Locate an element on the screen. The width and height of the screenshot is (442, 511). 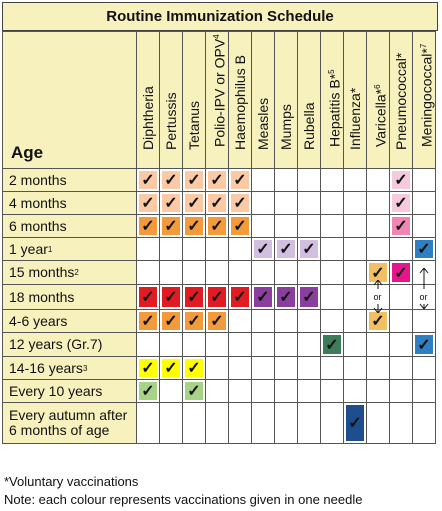
vaccine-header-polio-ipv-or-opv: Polio-IPV or OPV4 is located at coordinates (217, 100).